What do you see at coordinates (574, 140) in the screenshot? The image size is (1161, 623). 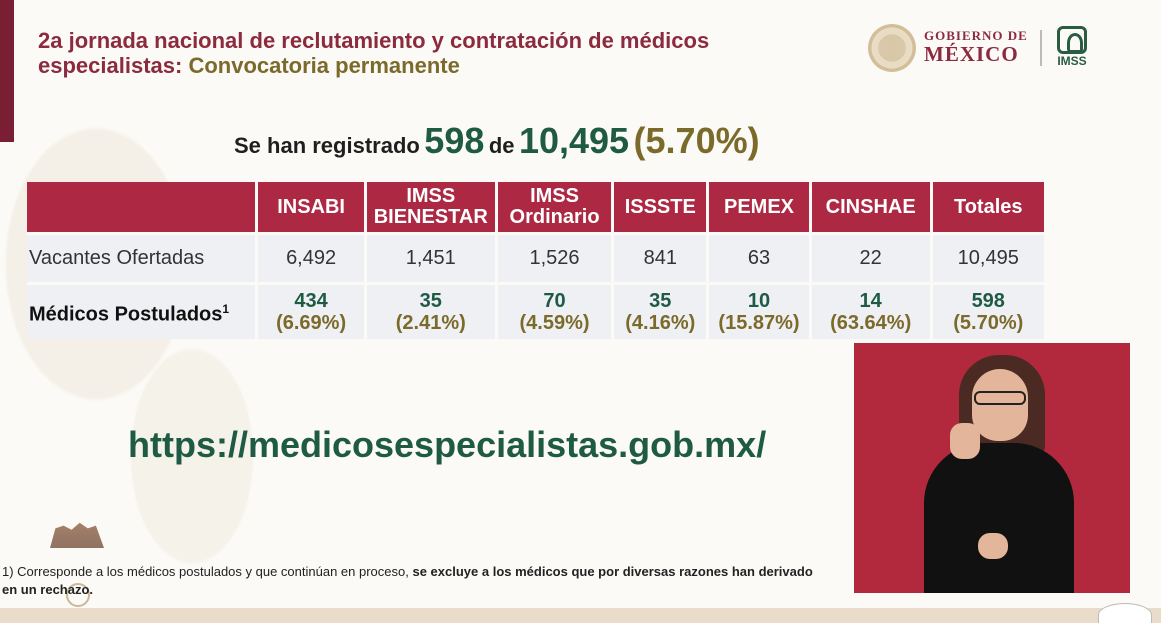 I see `summary-total: 10,495` at bounding box center [574, 140].